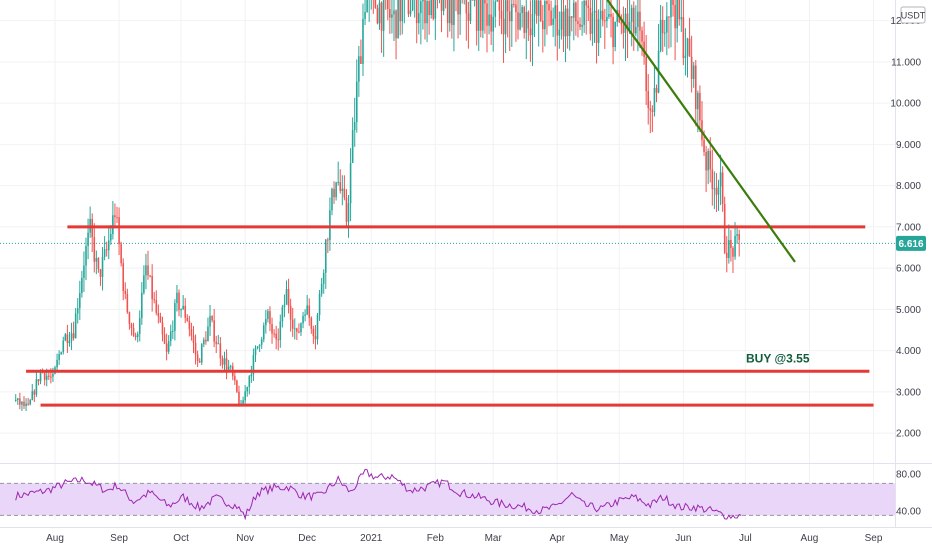  What do you see at coordinates (778, 358) in the screenshot?
I see `buy-annotation: BUY @3.55` at bounding box center [778, 358].